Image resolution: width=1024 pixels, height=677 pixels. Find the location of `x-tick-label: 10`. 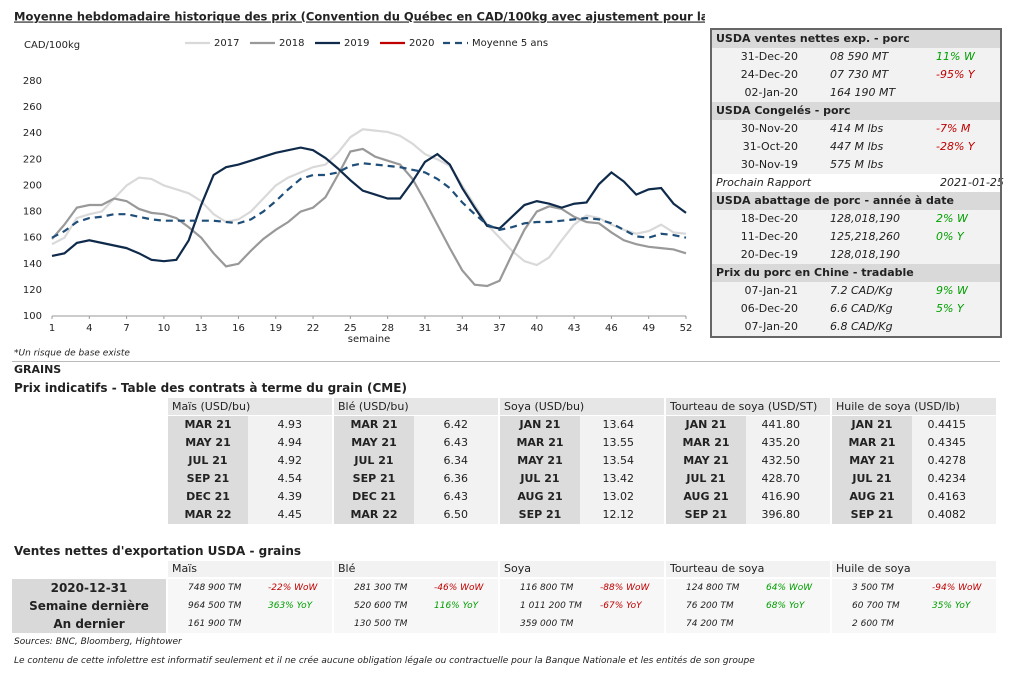

x-tick-label: 10 is located at coordinates (164, 328).